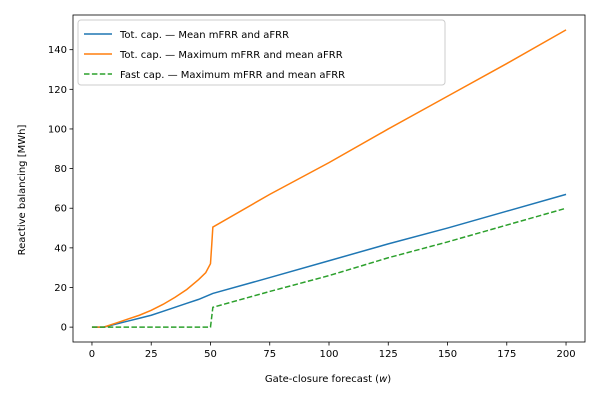 Image resolution: width=600 pixels, height=400 pixels. I want to click on x-tick-label: 0, so click(92, 354).